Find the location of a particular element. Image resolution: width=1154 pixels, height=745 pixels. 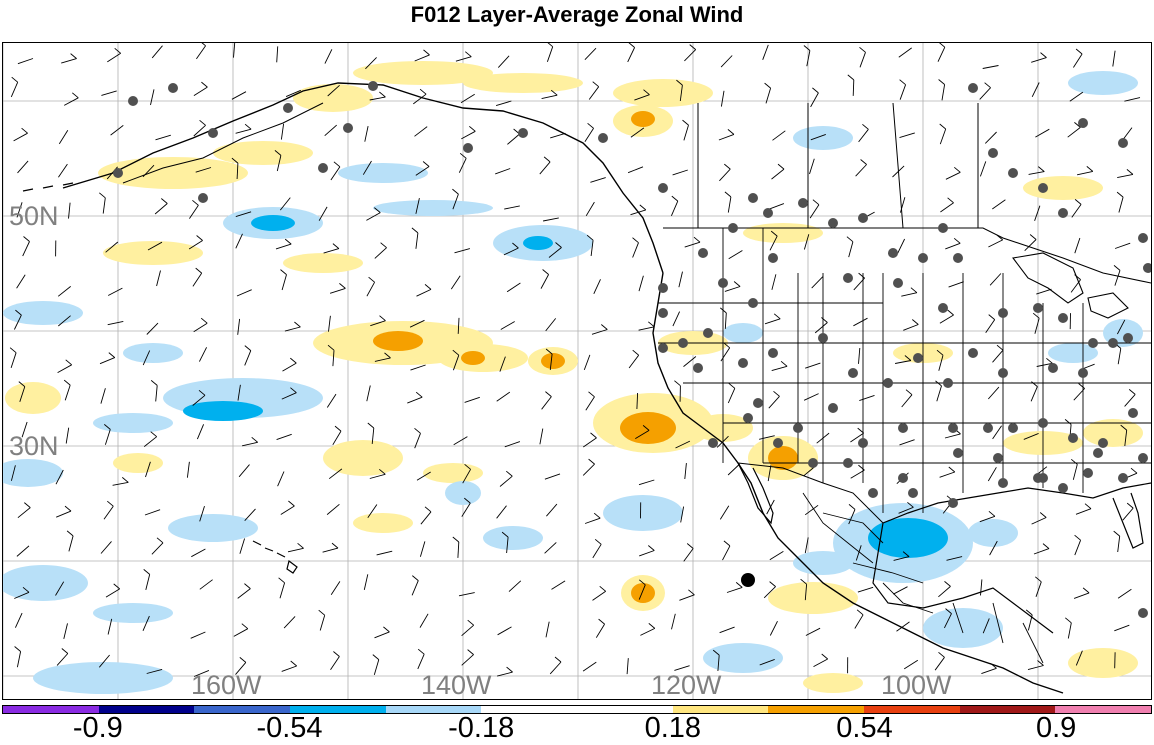

colorbar-label: 0.9 is located at coordinates (1056, 728).